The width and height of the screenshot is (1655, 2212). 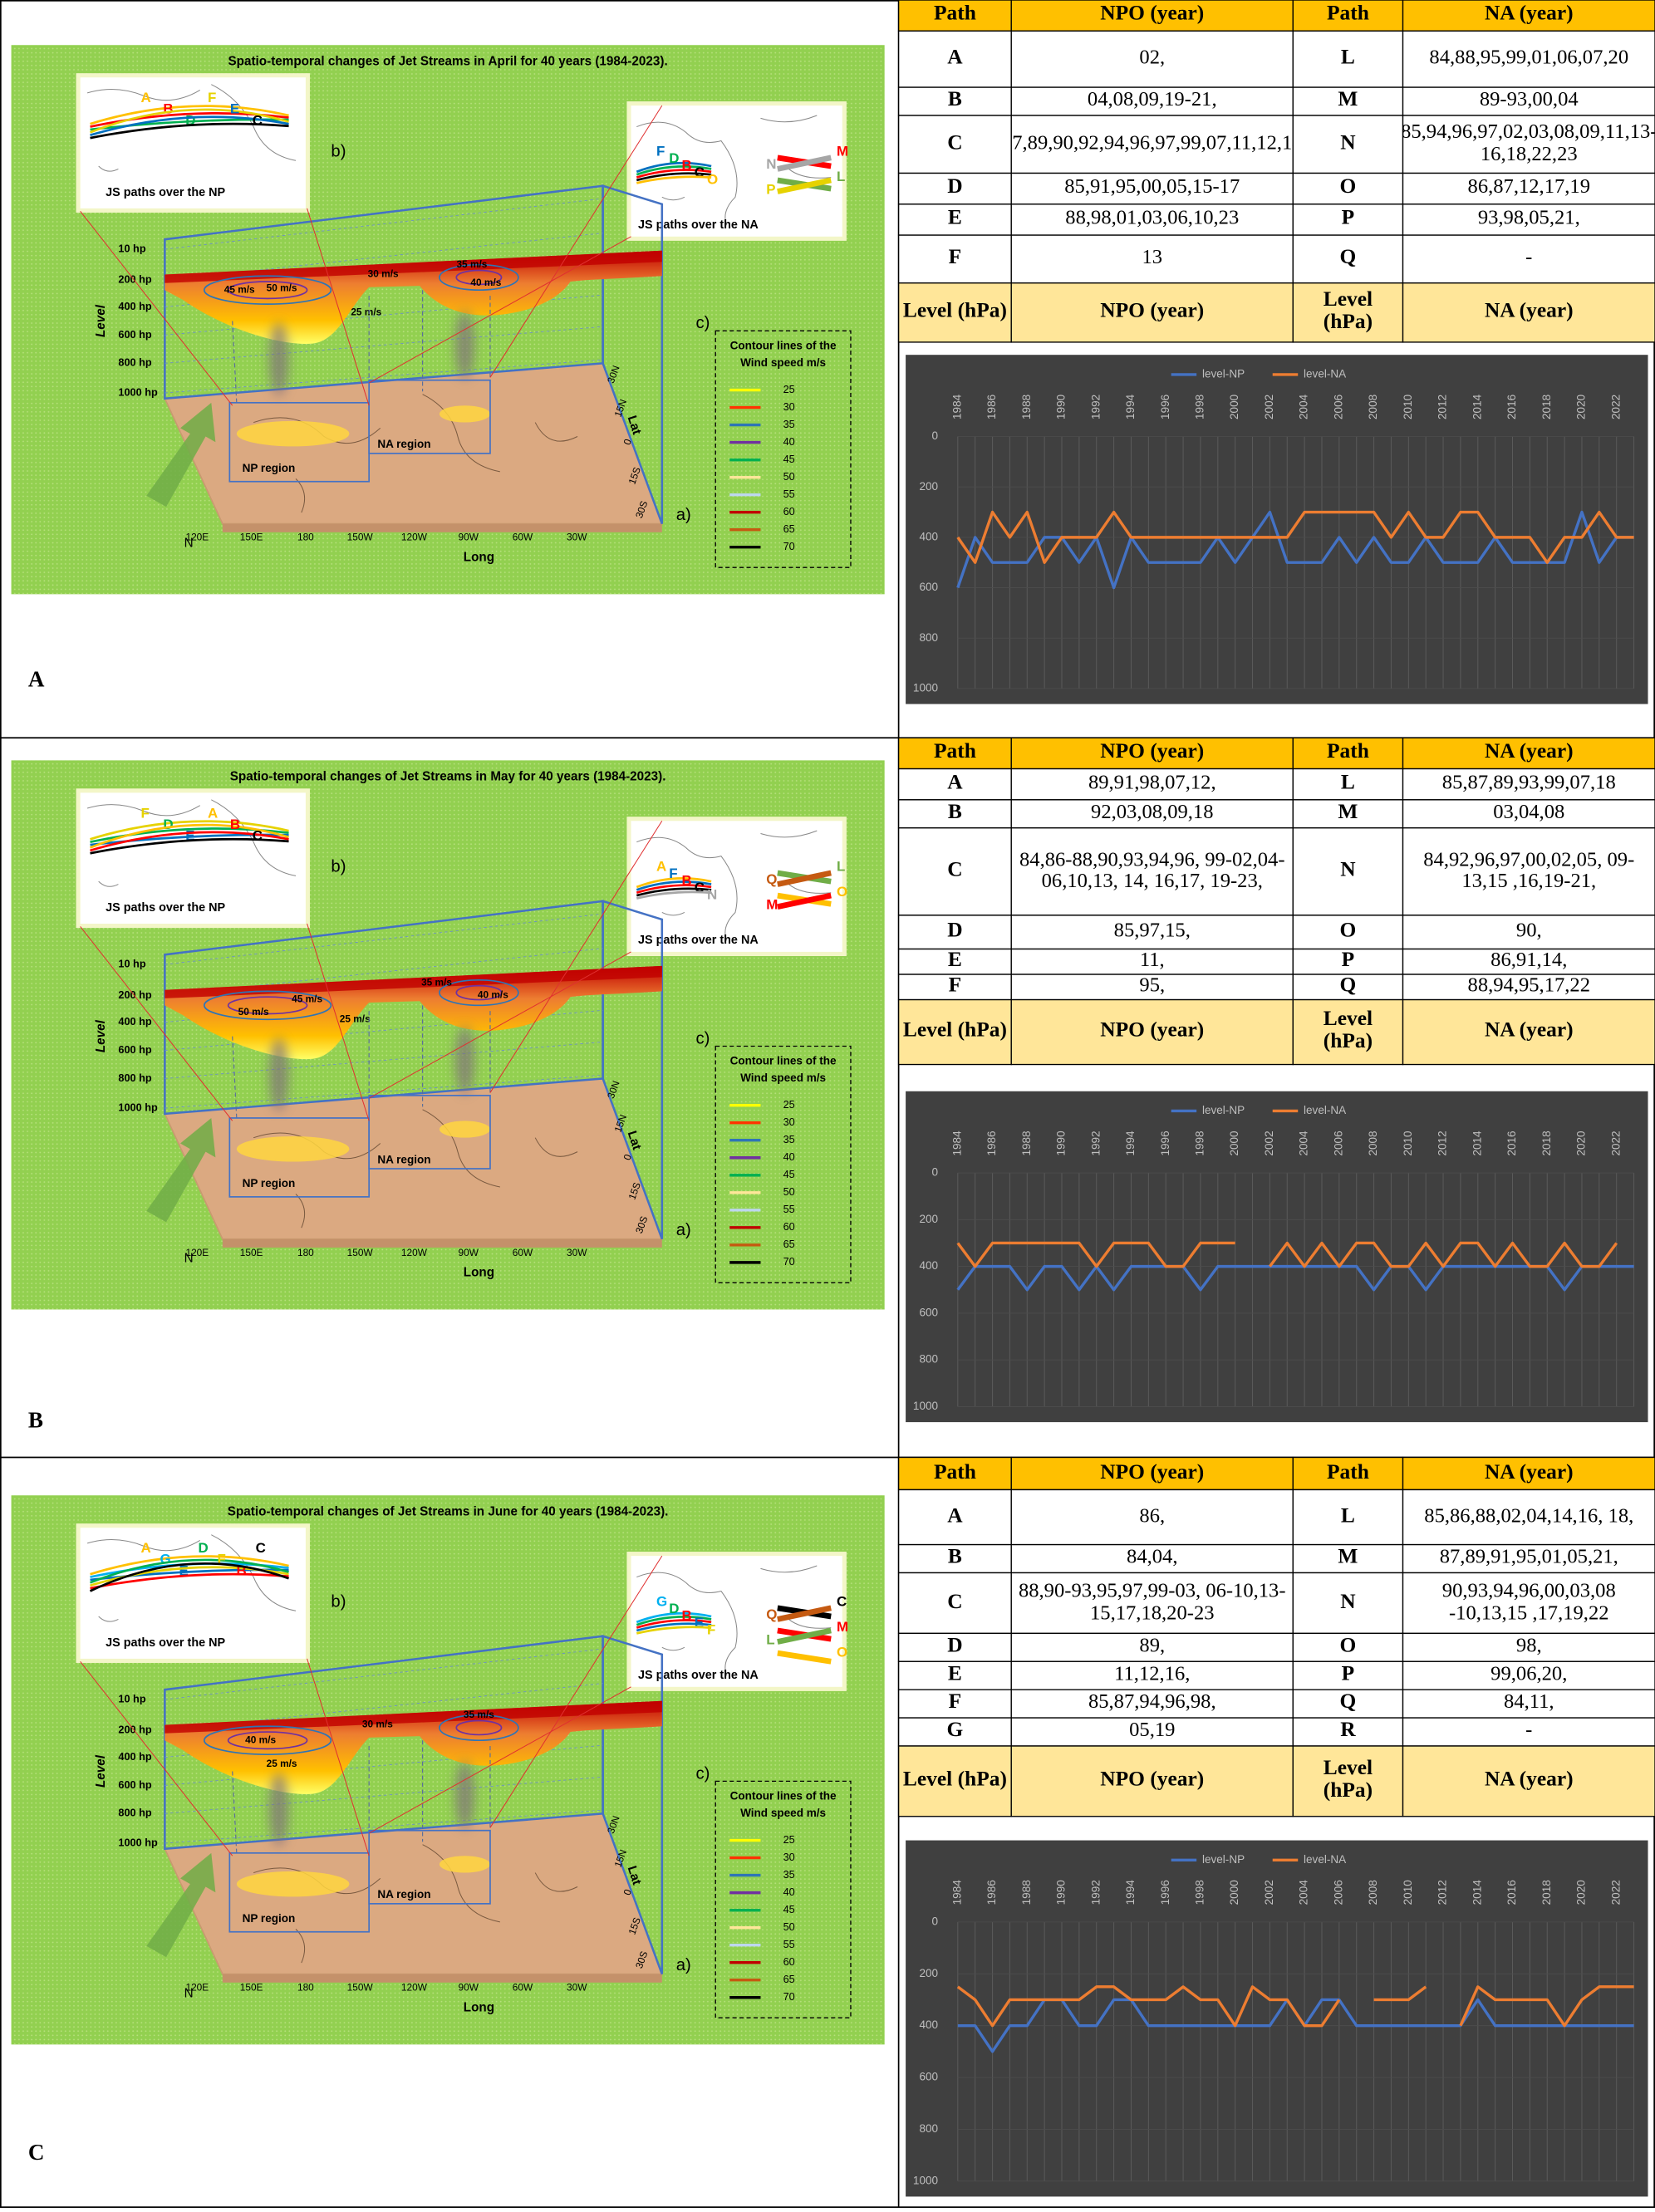 I want to click on table-cell-text: Level (hPa), so click(x=1348, y=1030).